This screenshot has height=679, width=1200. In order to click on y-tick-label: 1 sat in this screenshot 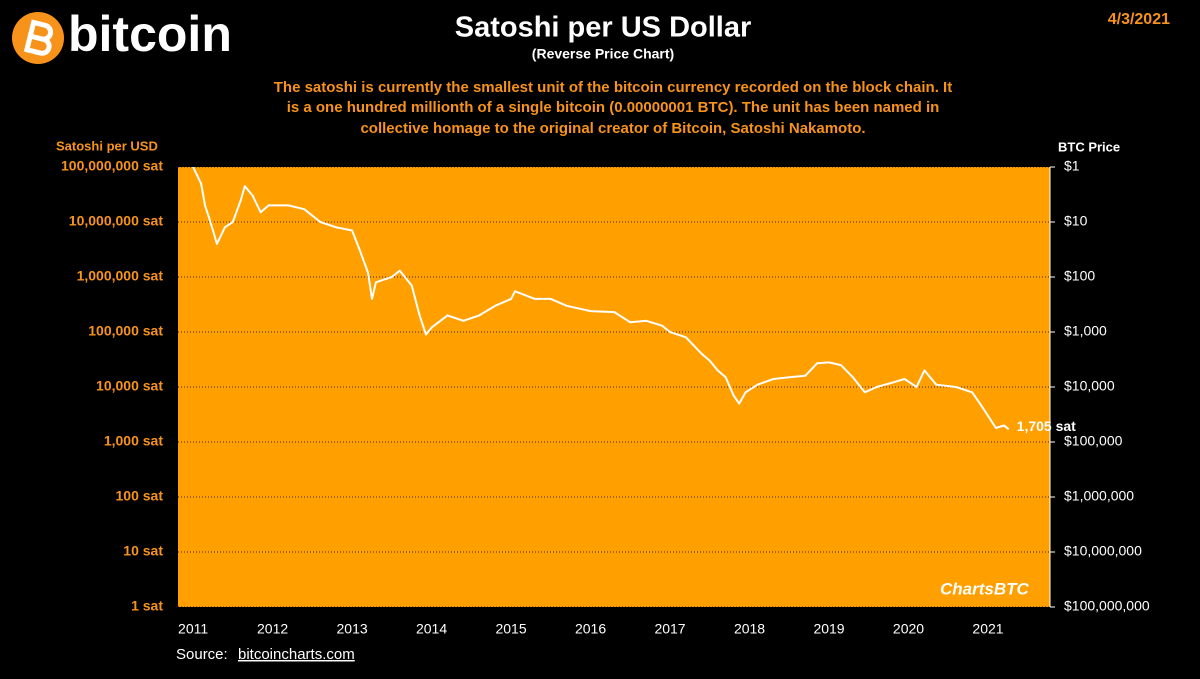, I will do `click(147, 606)`.